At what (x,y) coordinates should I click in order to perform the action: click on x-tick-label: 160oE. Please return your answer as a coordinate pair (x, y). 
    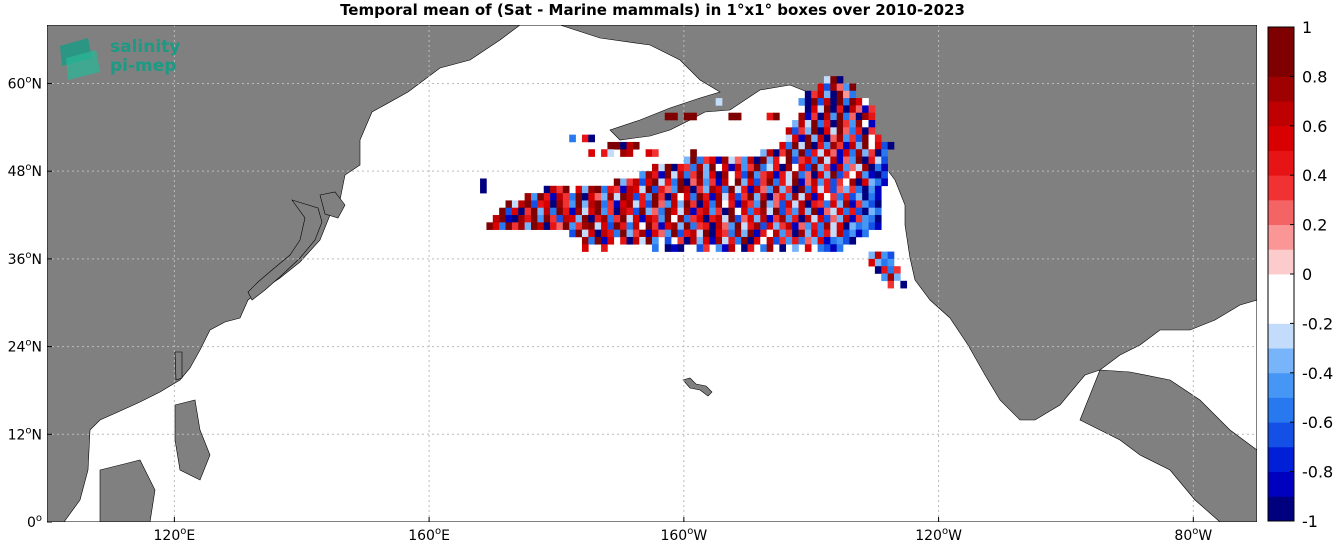
    Looking at the image, I should click on (429, 535).